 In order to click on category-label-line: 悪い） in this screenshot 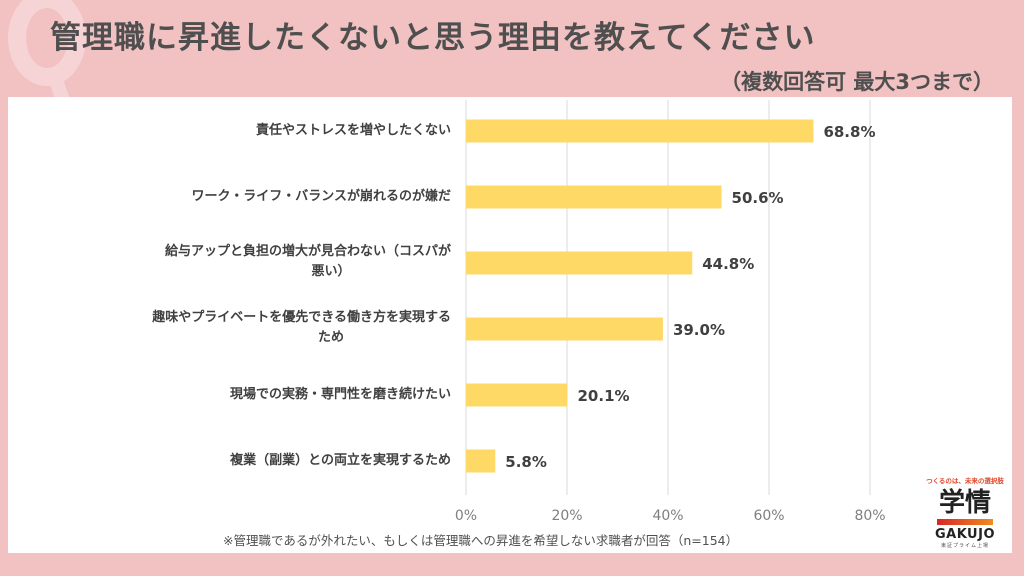, I will do `click(331, 271)`.